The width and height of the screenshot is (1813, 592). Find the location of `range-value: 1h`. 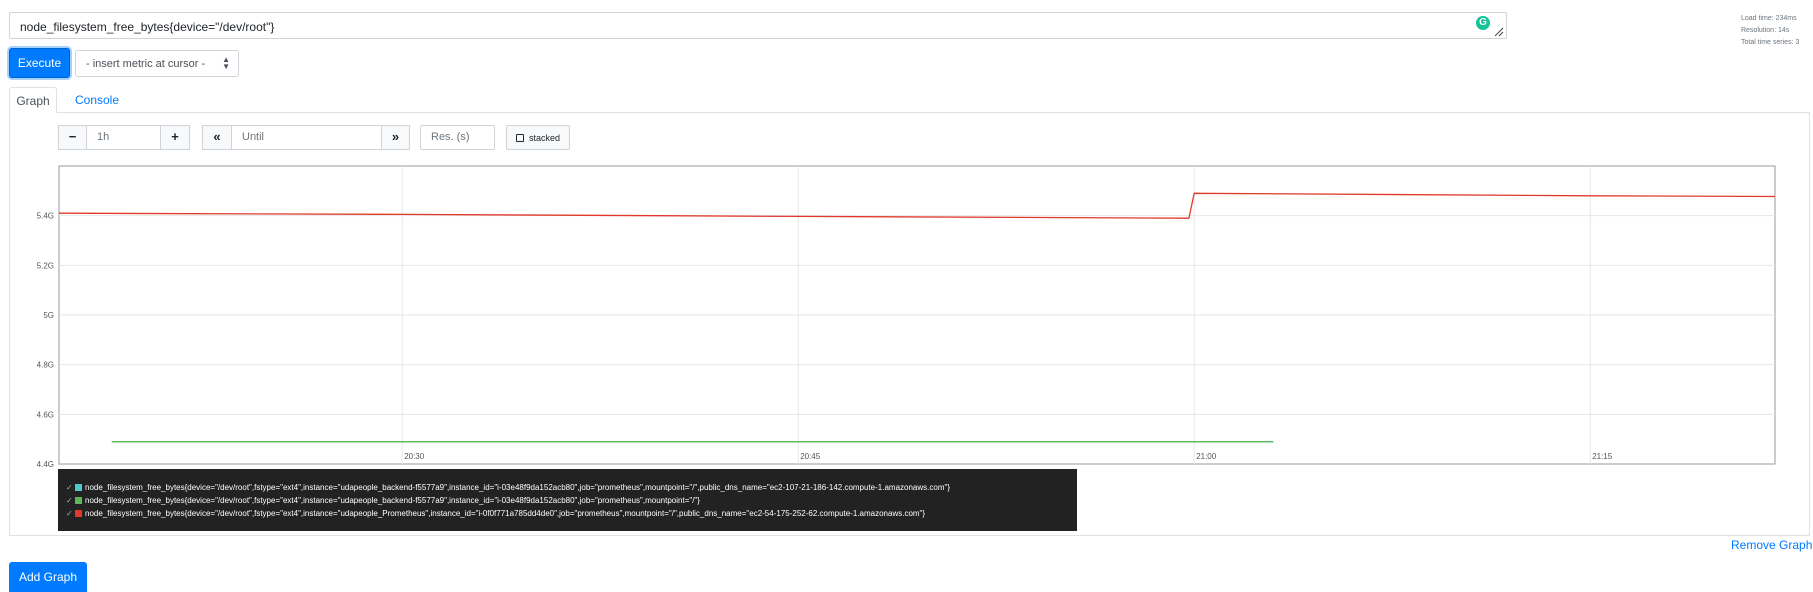

range-value: 1h is located at coordinates (103, 137).